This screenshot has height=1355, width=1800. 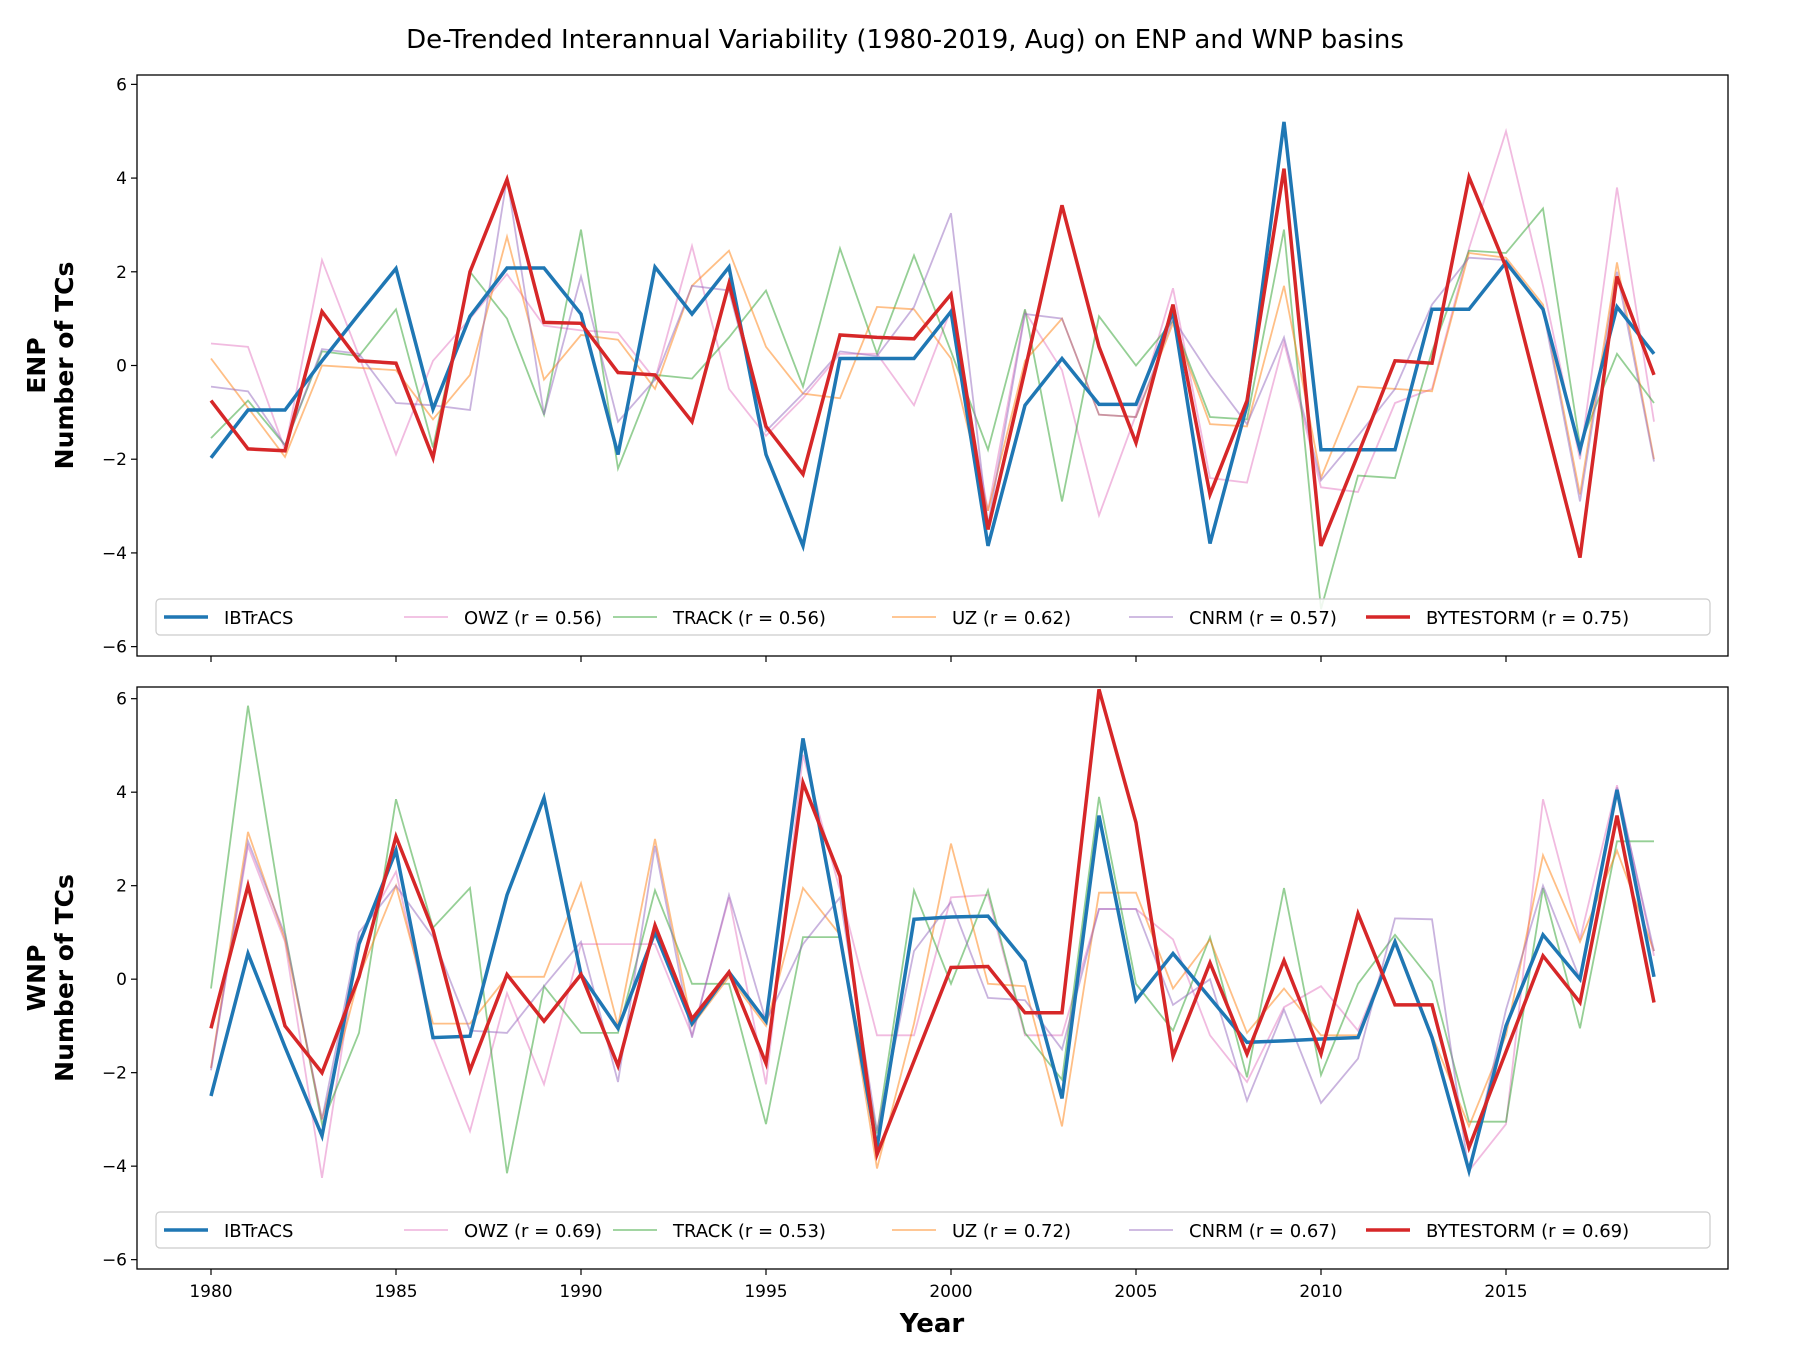 What do you see at coordinates (36, 365) in the screenshot?
I see `y-axis-label-basin: ENP` at bounding box center [36, 365].